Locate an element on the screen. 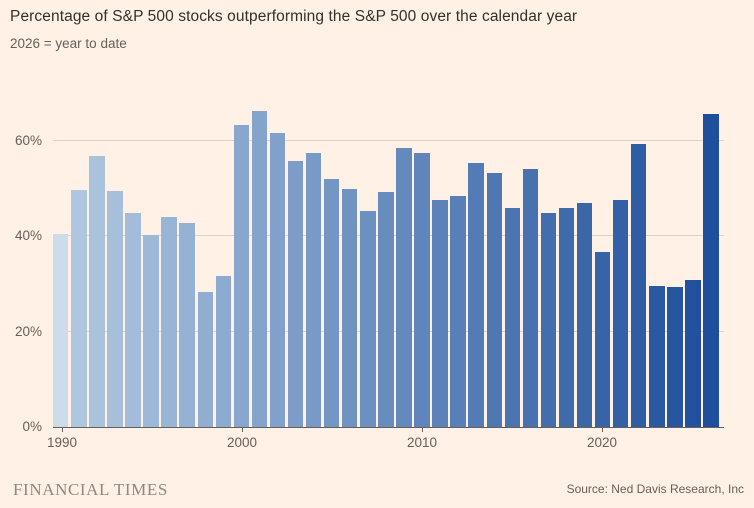  bar-1995 is located at coordinates (151, 330).